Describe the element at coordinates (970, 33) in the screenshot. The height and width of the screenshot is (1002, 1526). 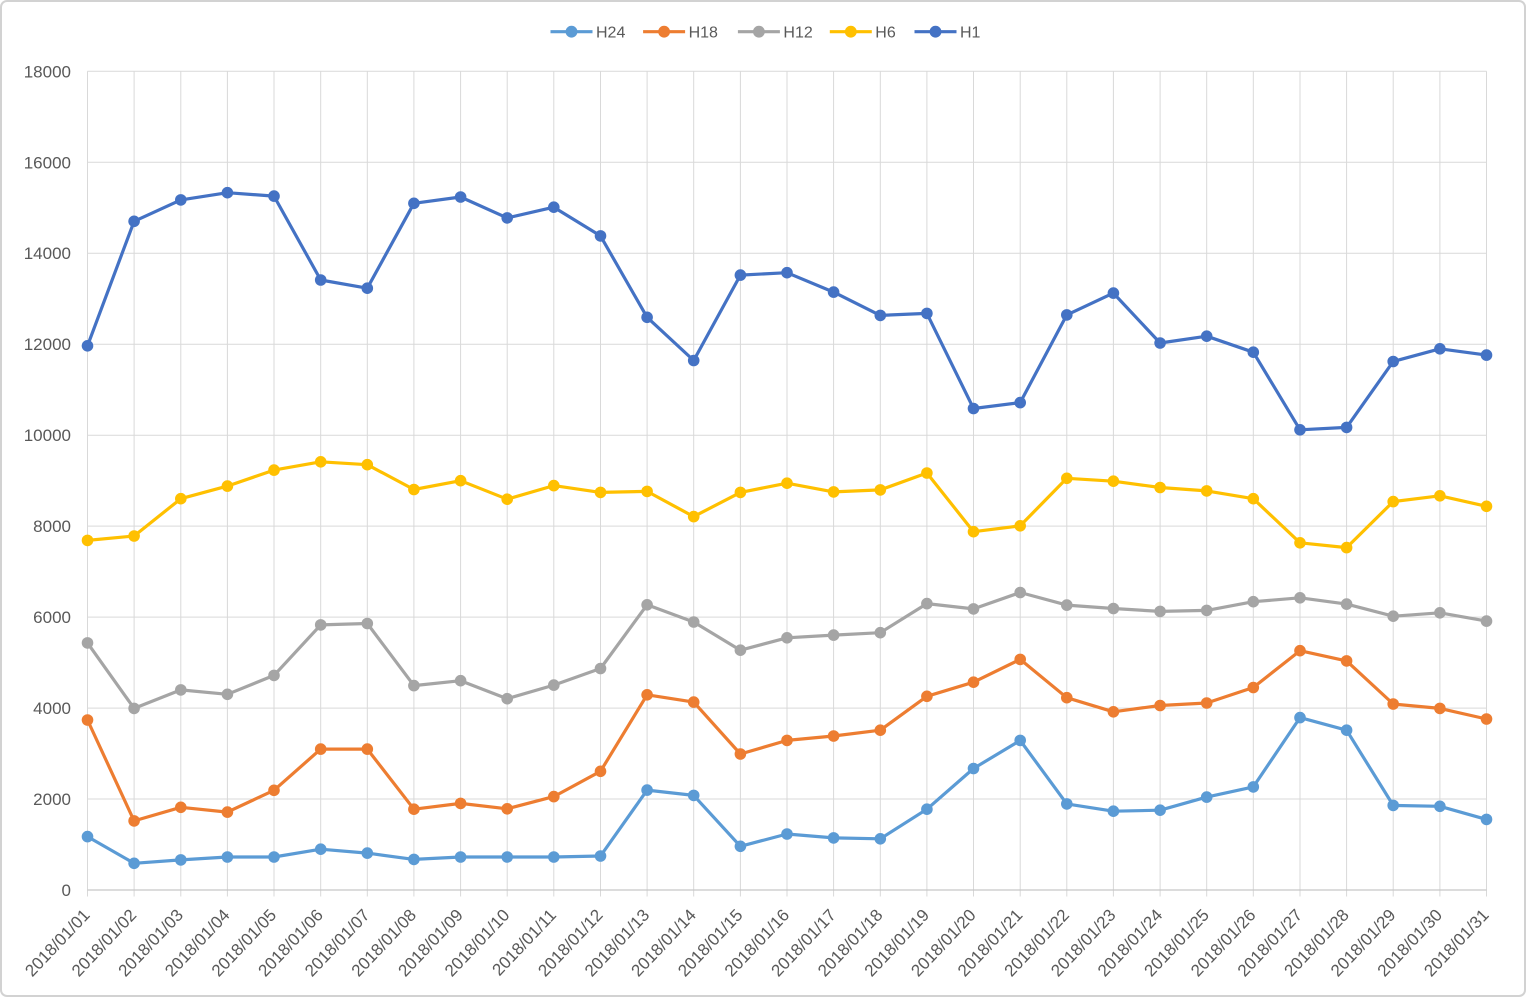
I see `svg-text: H1` at that location.